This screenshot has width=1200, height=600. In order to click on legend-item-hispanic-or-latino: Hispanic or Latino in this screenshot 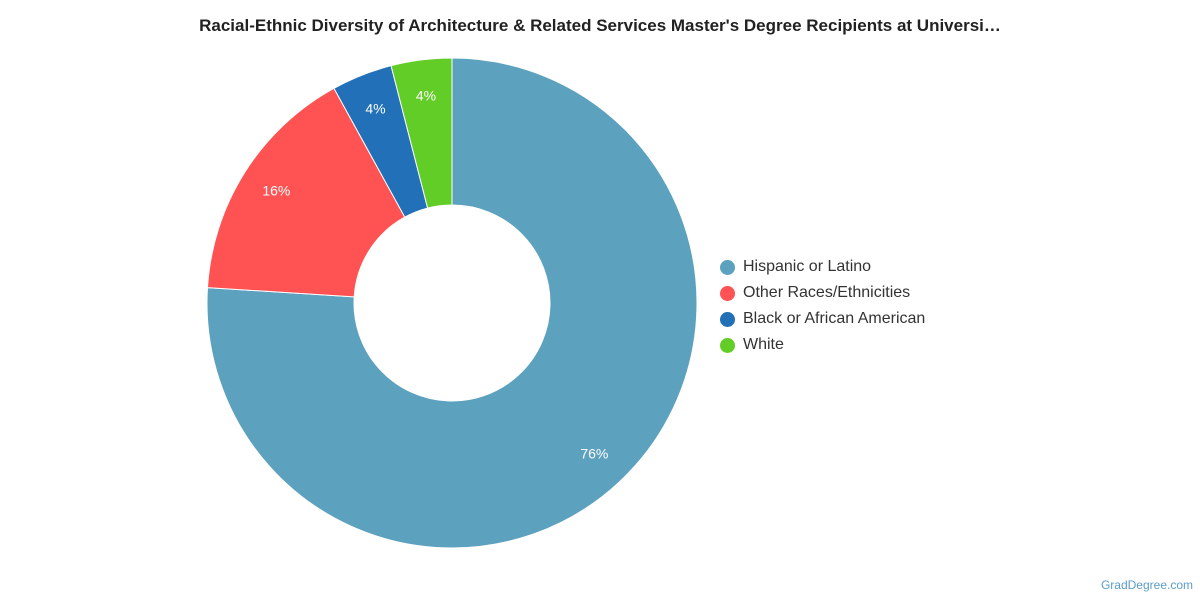, I will do `click(822, 267)`.